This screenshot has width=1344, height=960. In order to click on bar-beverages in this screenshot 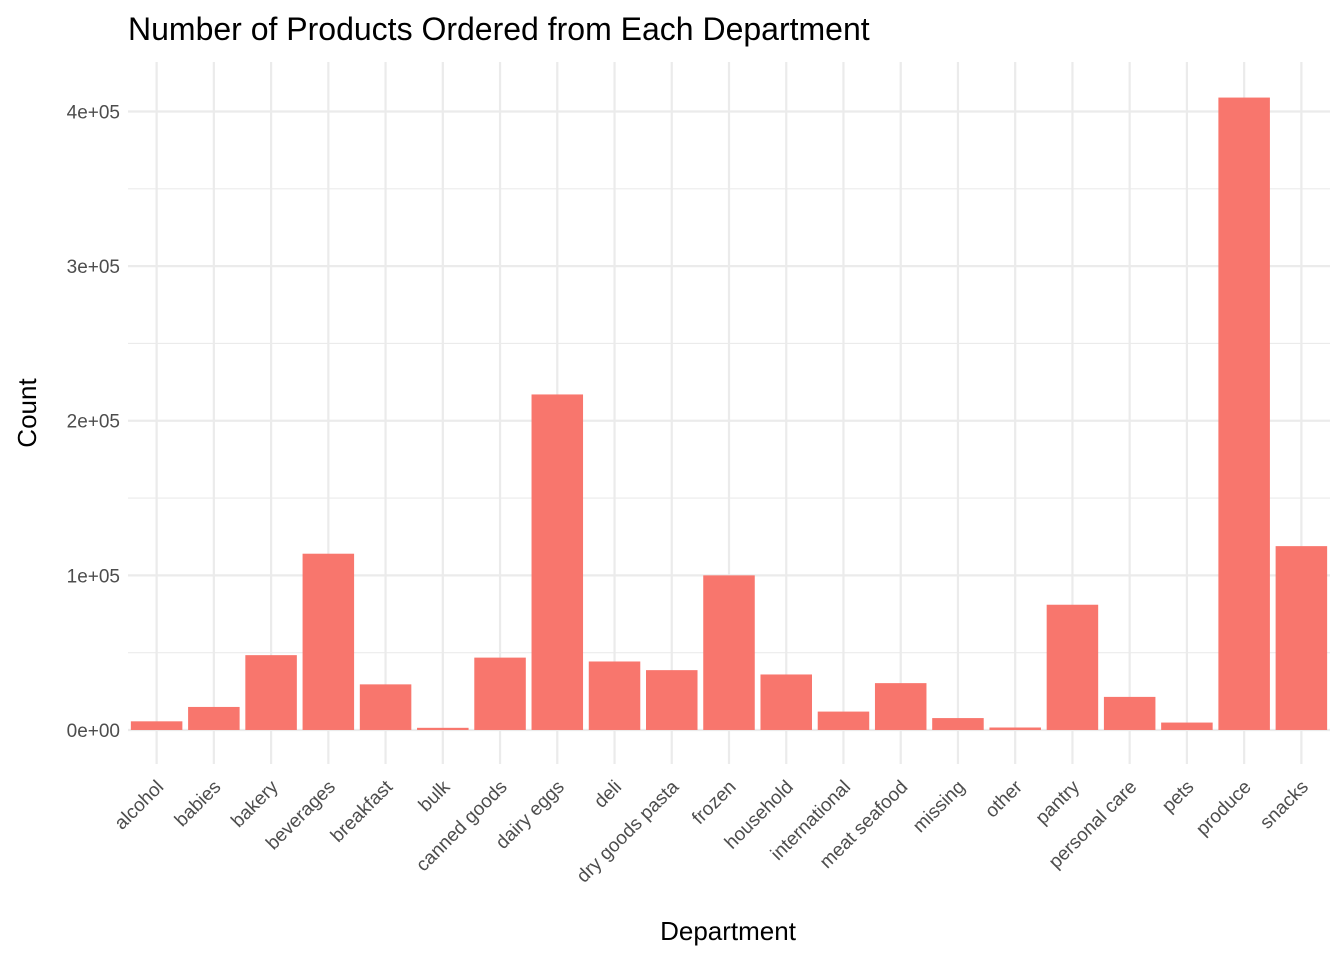, I will do `click(328, 641)`.